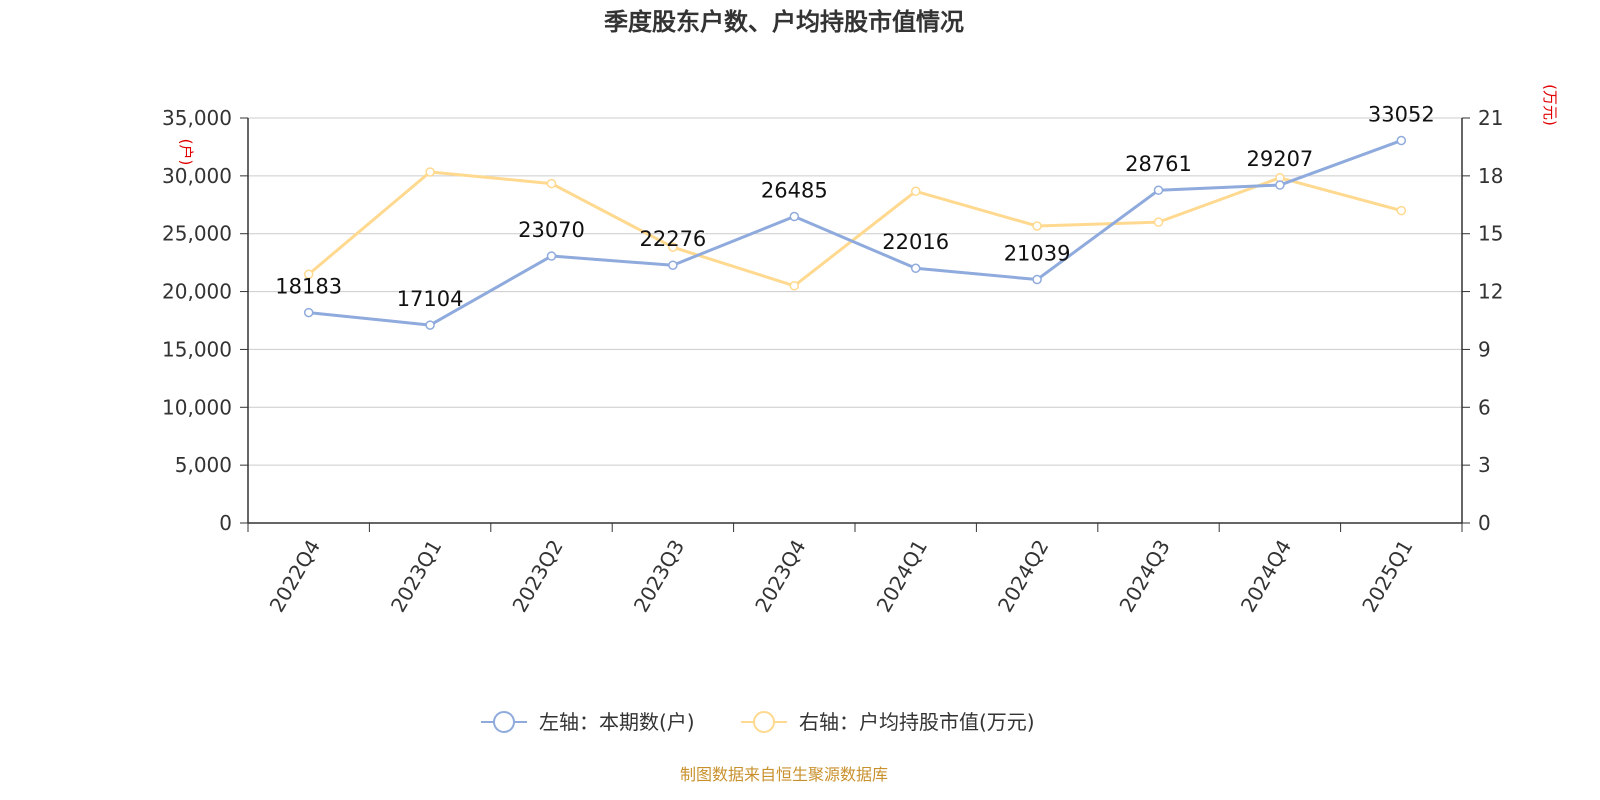 The image size is (1600, 800). What do you see at coordinates (1266, 576) in the screenshot?
I see `x-axis-tick-label: 2024Q4` at bounding box center [1266, 576].